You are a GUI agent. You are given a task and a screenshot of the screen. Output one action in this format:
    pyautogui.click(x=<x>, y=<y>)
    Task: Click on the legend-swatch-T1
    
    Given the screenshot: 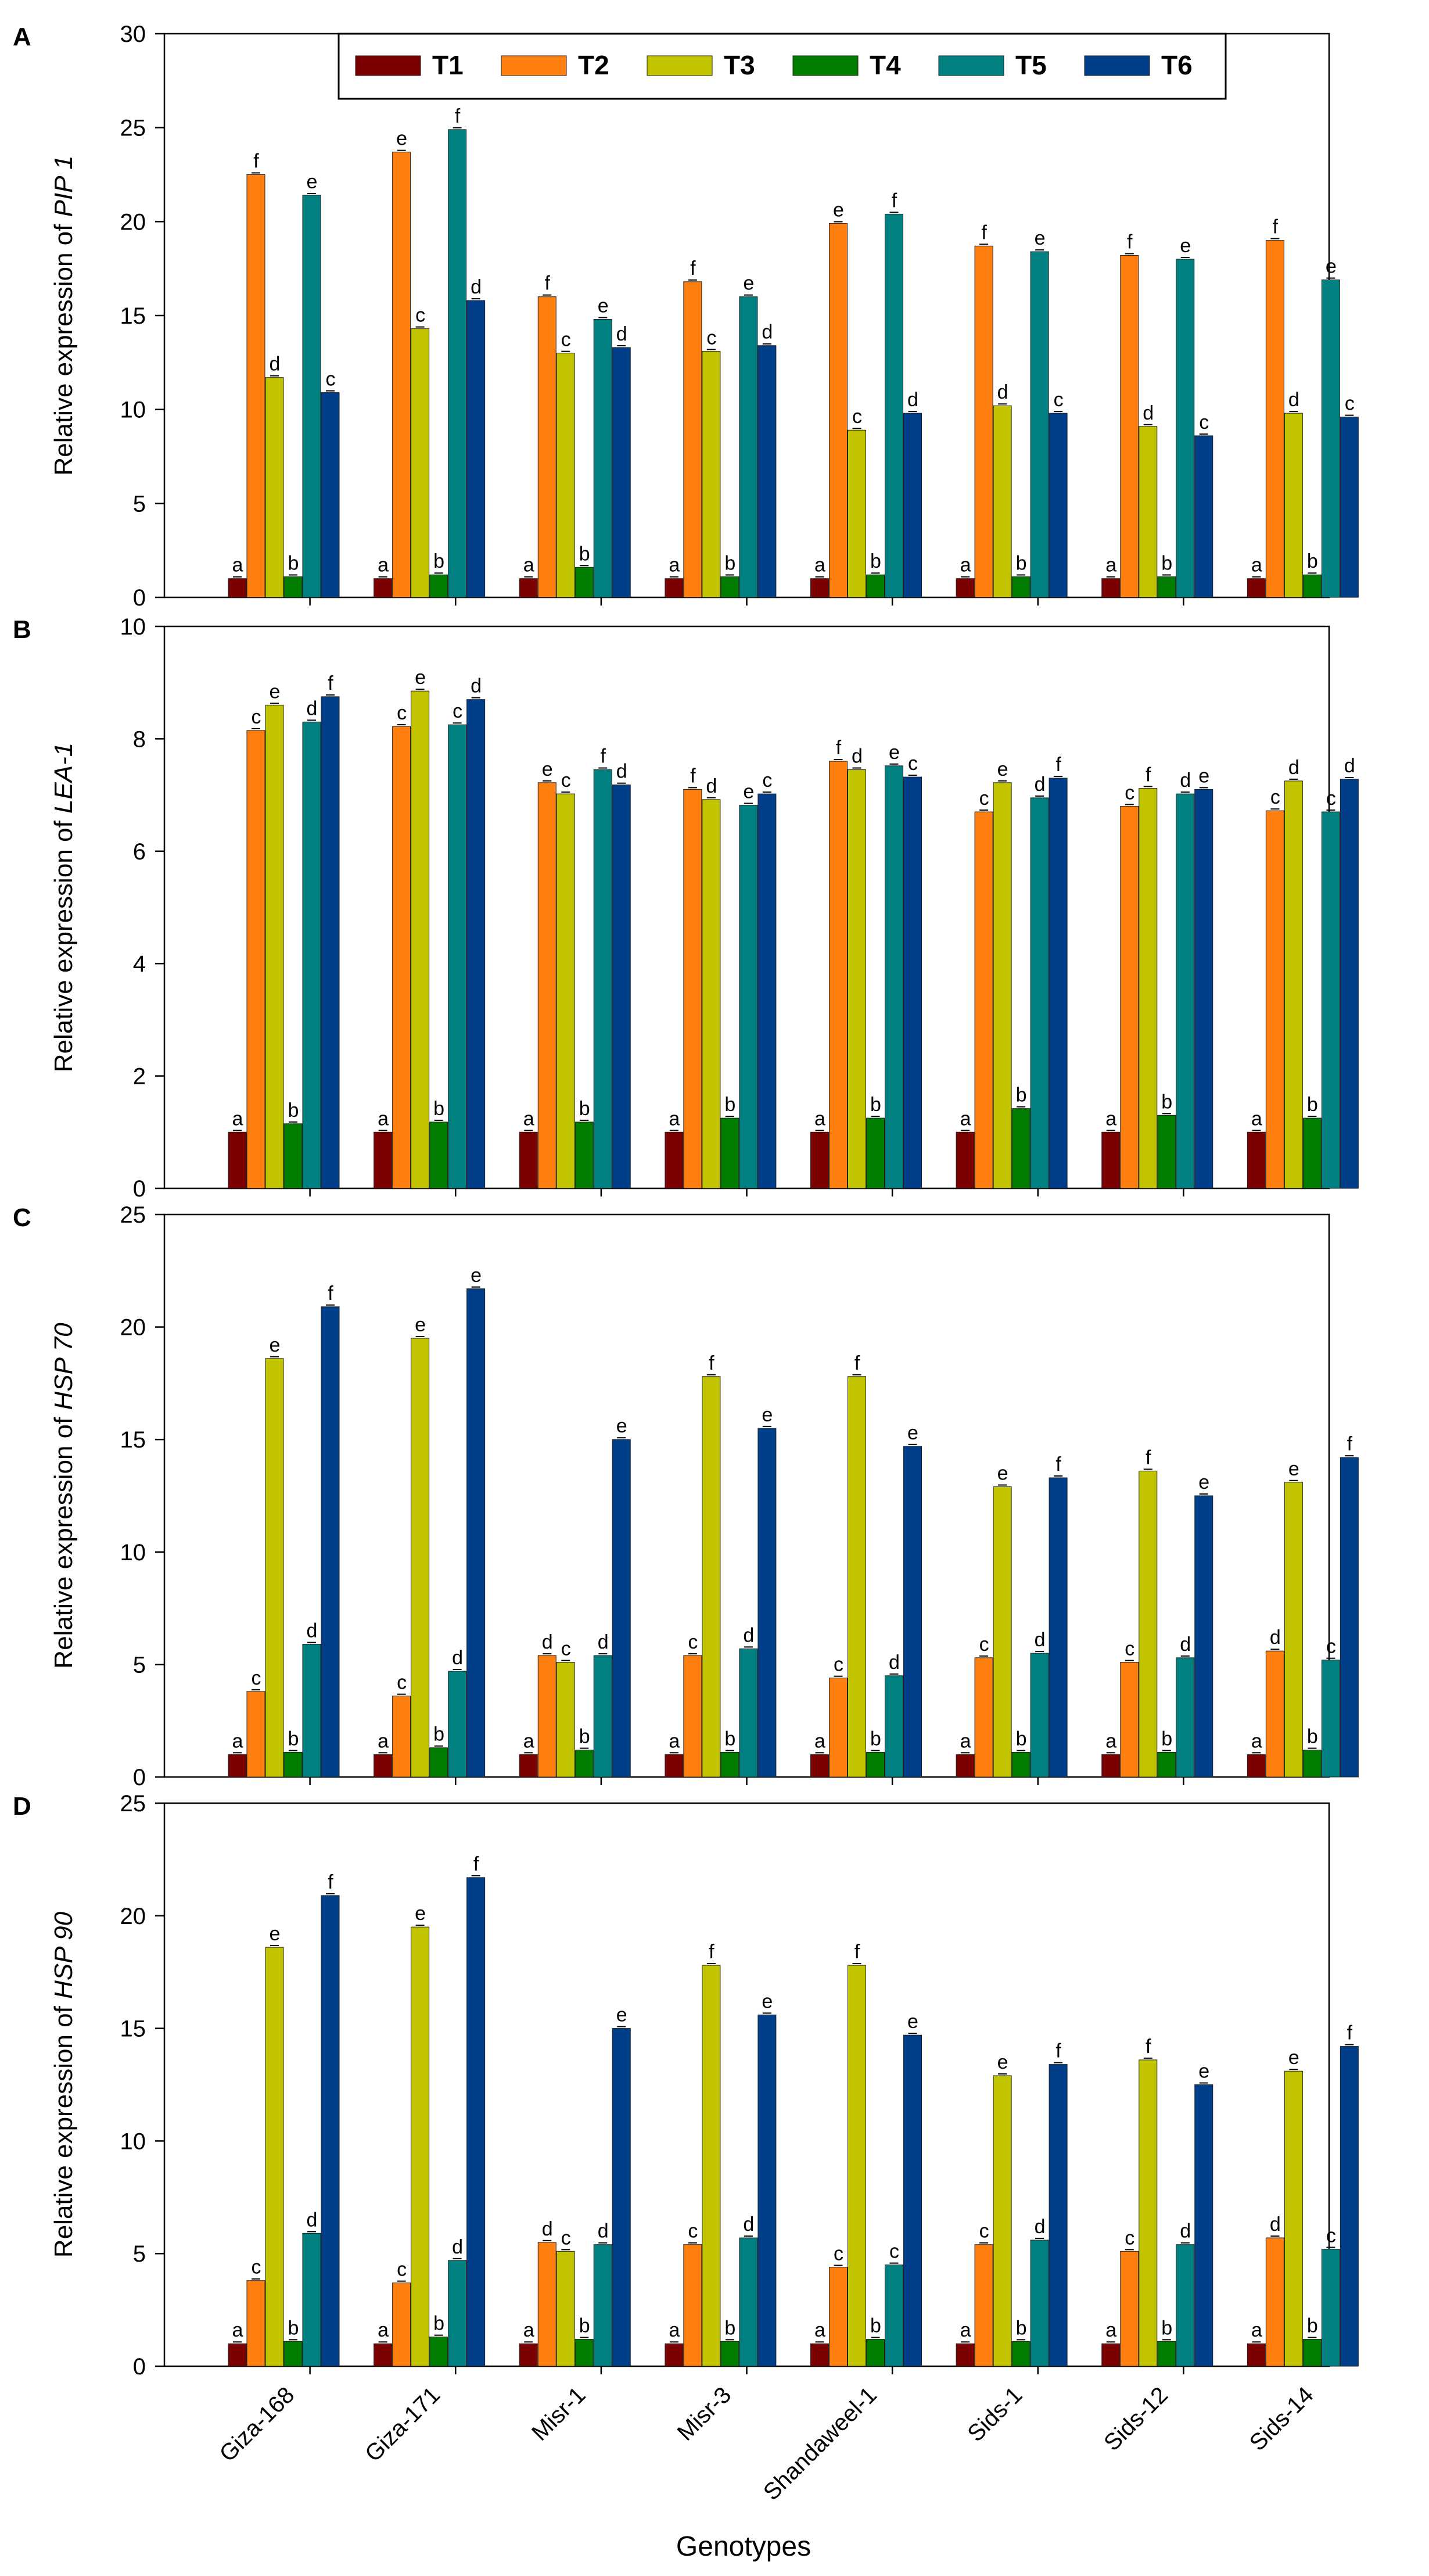 What is the action you would take?
    pyautogui.click(x=388, y=65)
    